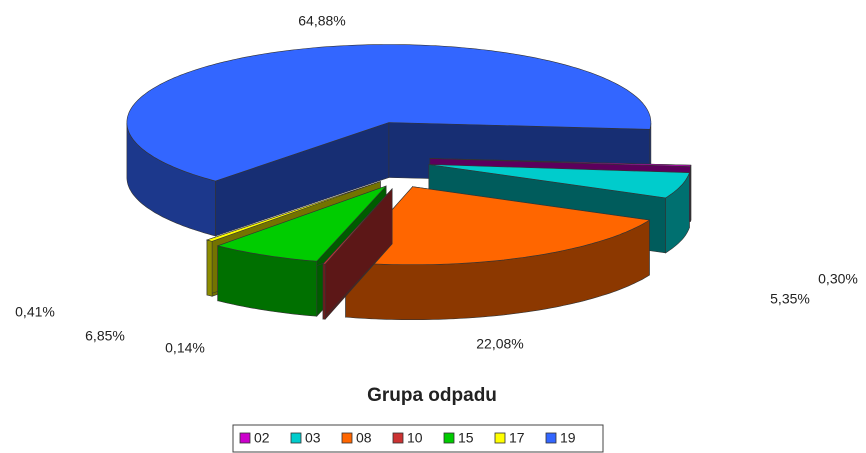  Describe the element at coordinates (517, 438) in the screenshot. I see `legend-label: 17` at that location.